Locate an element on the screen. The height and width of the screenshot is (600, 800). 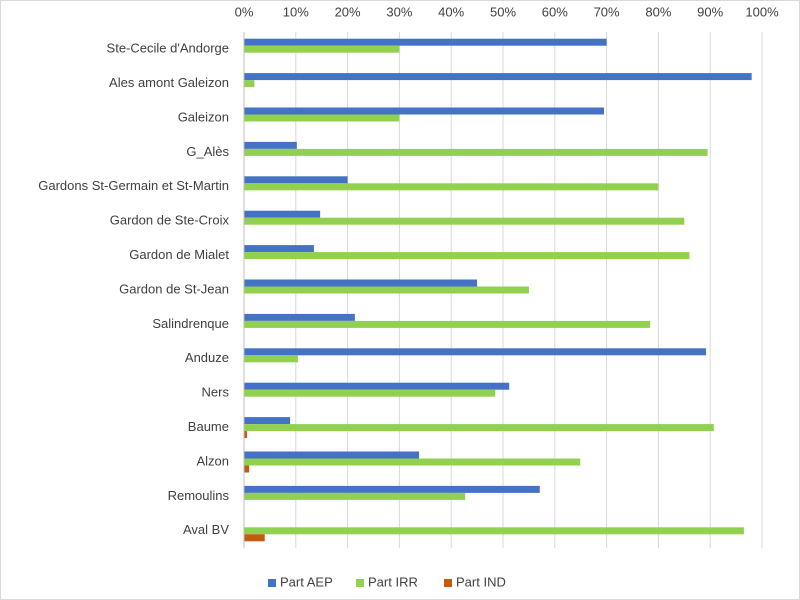
x-tick-label: 90% is located at coordinates (710, 11).